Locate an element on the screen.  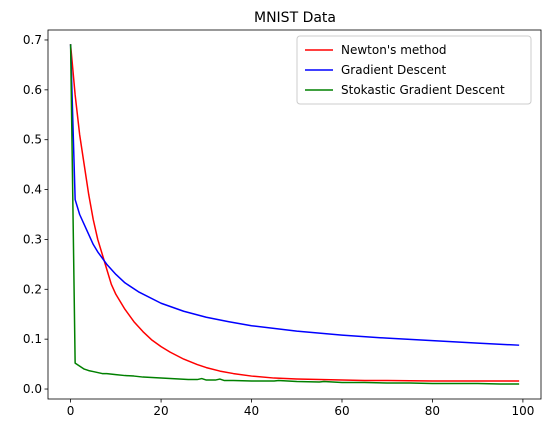
y-tick-label: 0.1 is located at coordinates (32, 339).